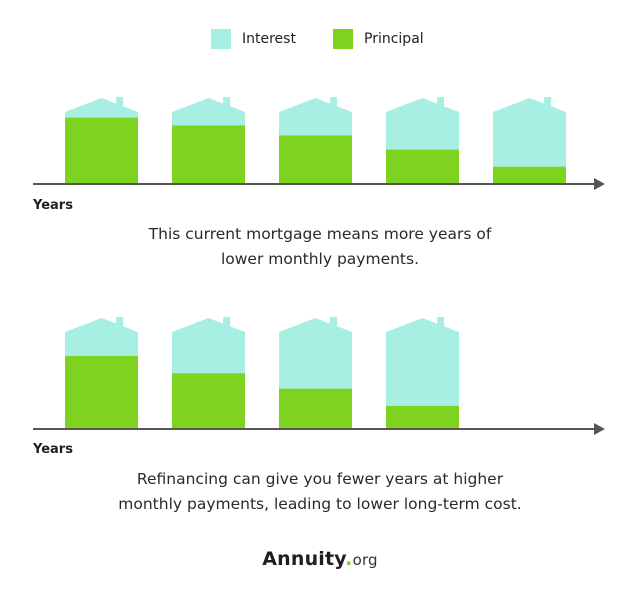  I want to click on legend-label-interest: Interest, so click(269, 39).